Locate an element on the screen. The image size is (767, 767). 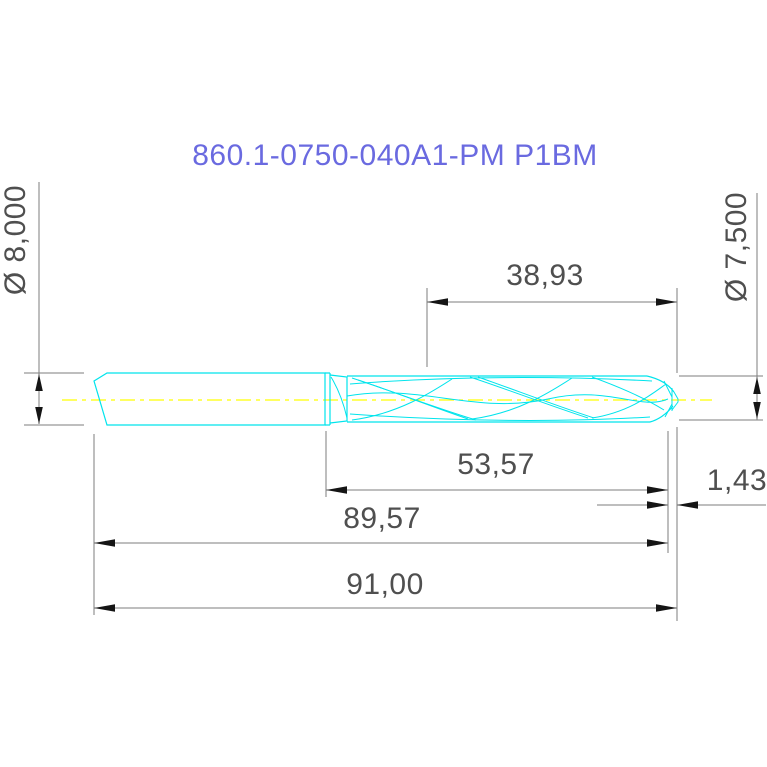
helix-flutes is located at coordinates (499, 398).